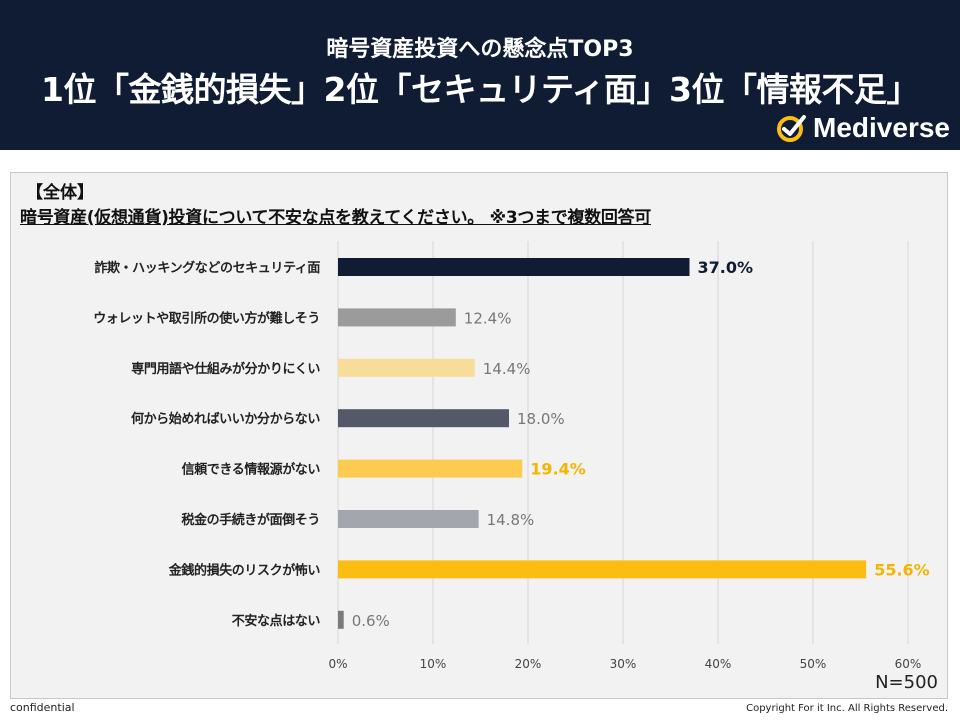 The height and width of the screenshot is (720, 960). Describe the element at coordinates (371, 621) in the screenshot. I see `data-label: 0.6%` at that location.